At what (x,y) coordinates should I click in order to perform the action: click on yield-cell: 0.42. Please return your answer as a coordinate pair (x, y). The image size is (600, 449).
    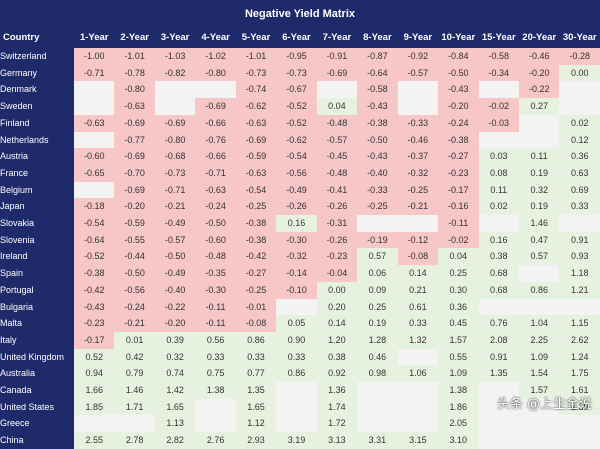
    Looking at the image, I should click on (134, 357).